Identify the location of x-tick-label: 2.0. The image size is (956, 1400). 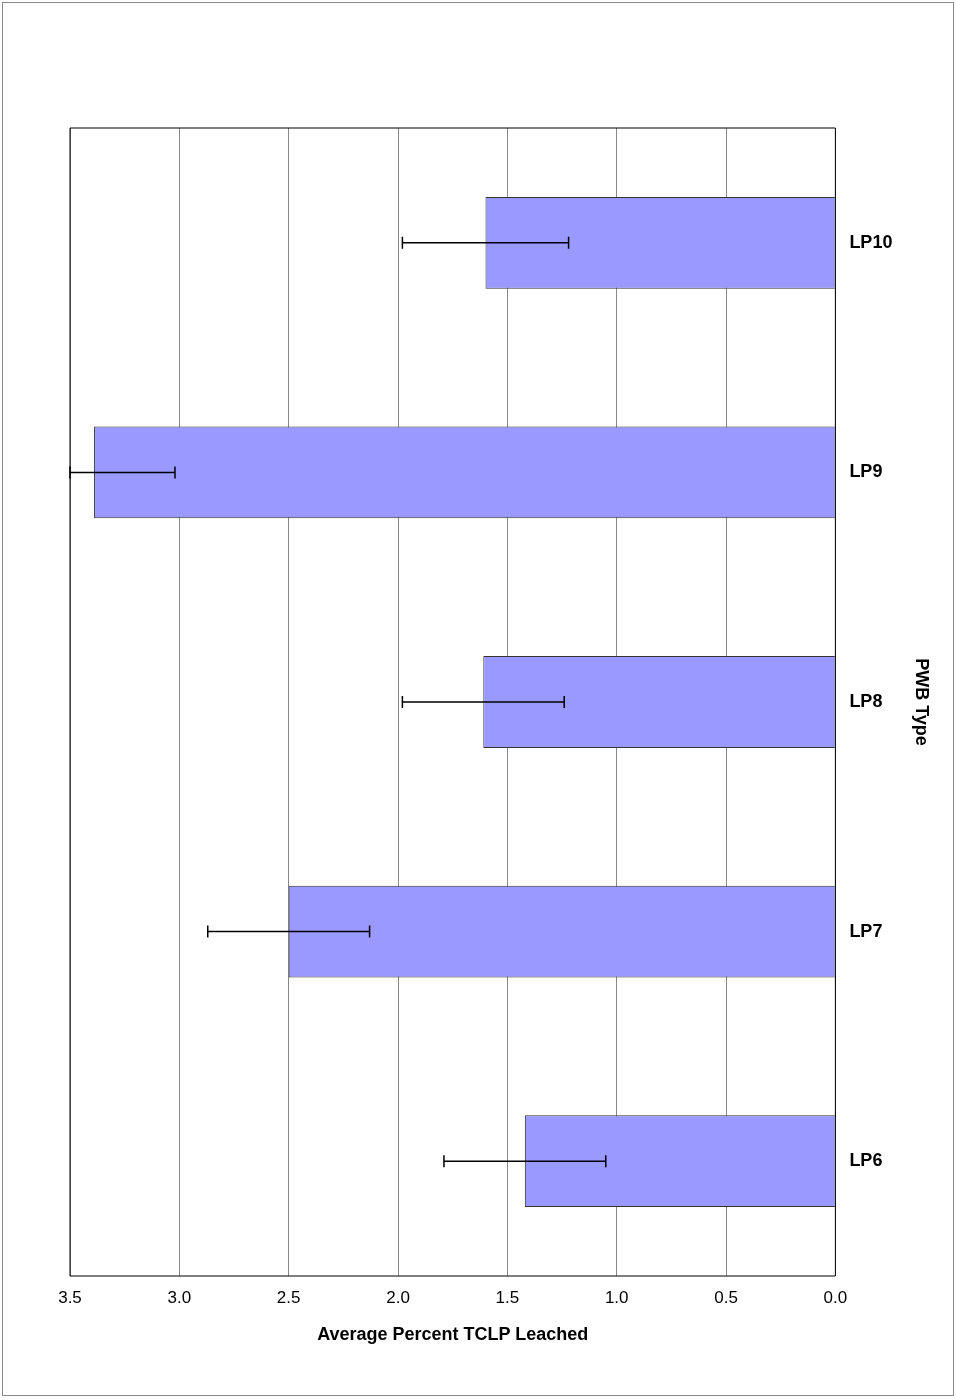
(398, 1297).